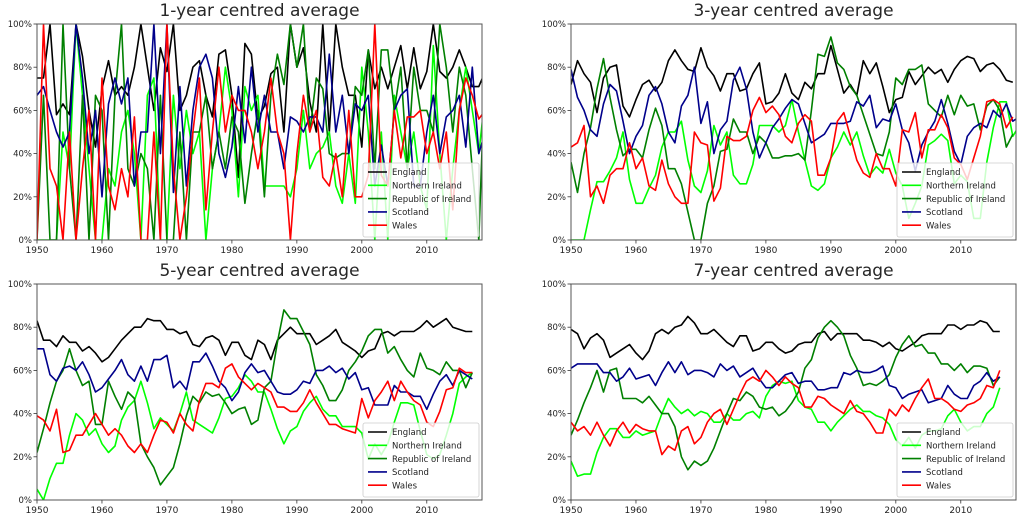 The height and width of the screenshot is (521, 1024). I want to click on chart-title: 1-year centred average, so click(259, 11).